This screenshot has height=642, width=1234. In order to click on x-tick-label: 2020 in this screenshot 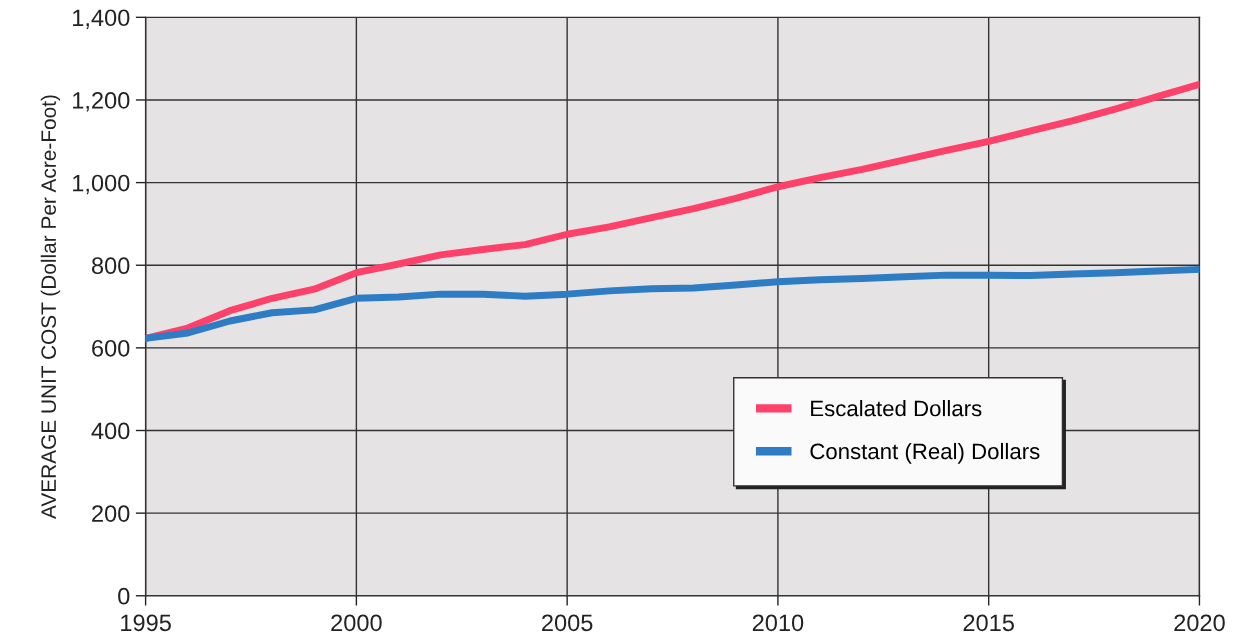, I will do `click(1199, 623)`.